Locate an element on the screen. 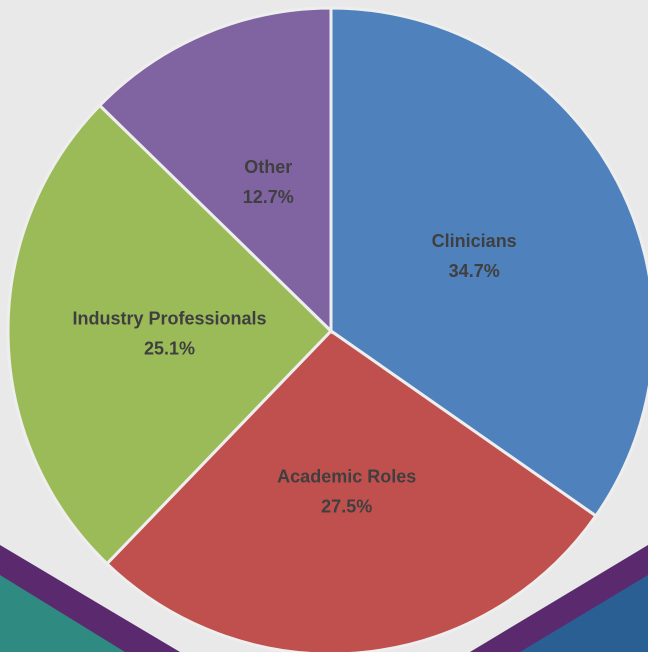  slice-value-label: 27.5% is located at coordinates (346, 506).